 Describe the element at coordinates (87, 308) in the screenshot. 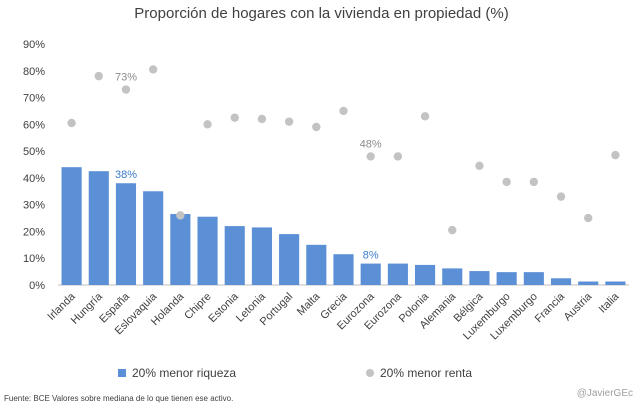

I see `x-tick-label: Hungría` at that location.